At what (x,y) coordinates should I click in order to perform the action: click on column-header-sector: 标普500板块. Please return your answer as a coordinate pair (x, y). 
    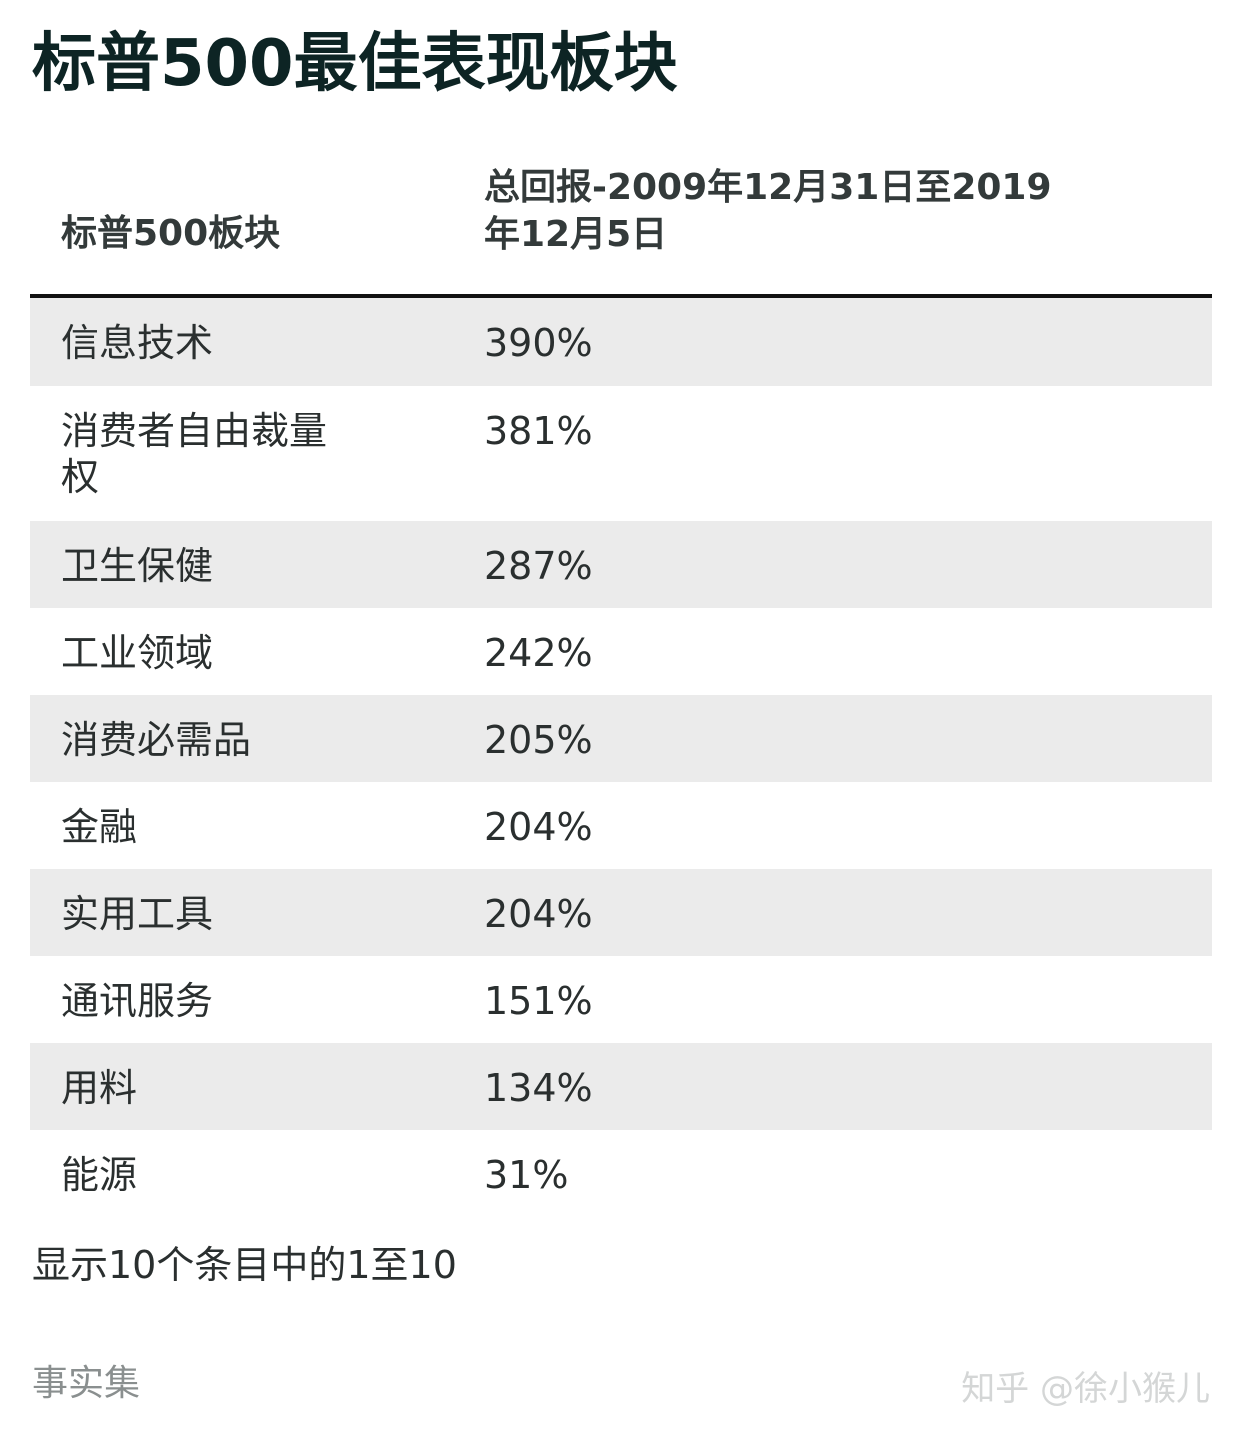
    Looking at the image, I should click on (171, 233).